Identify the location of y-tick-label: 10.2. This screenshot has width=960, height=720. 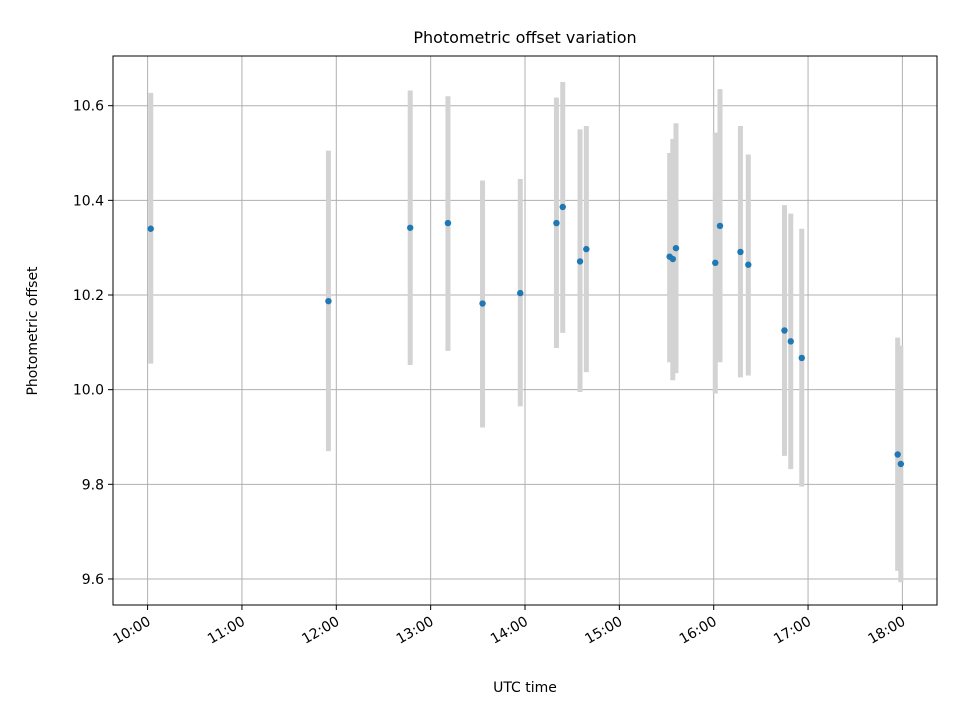
(88, 296).